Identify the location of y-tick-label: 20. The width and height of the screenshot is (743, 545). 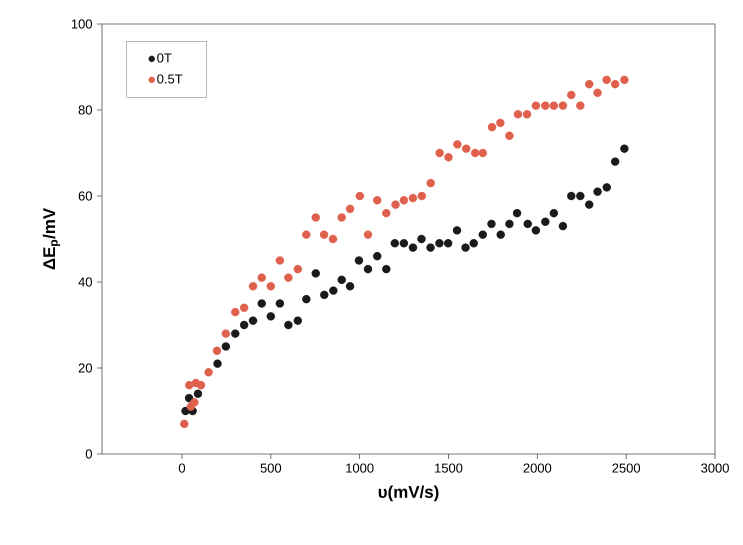
(85, 368).